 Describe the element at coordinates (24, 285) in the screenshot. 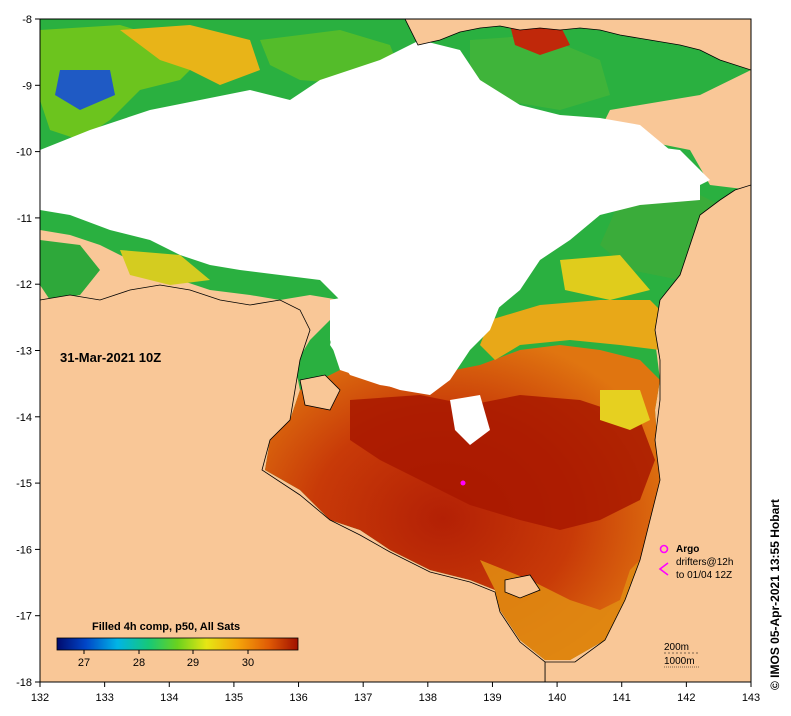

I see `lat-tick-label: -12` at that location.